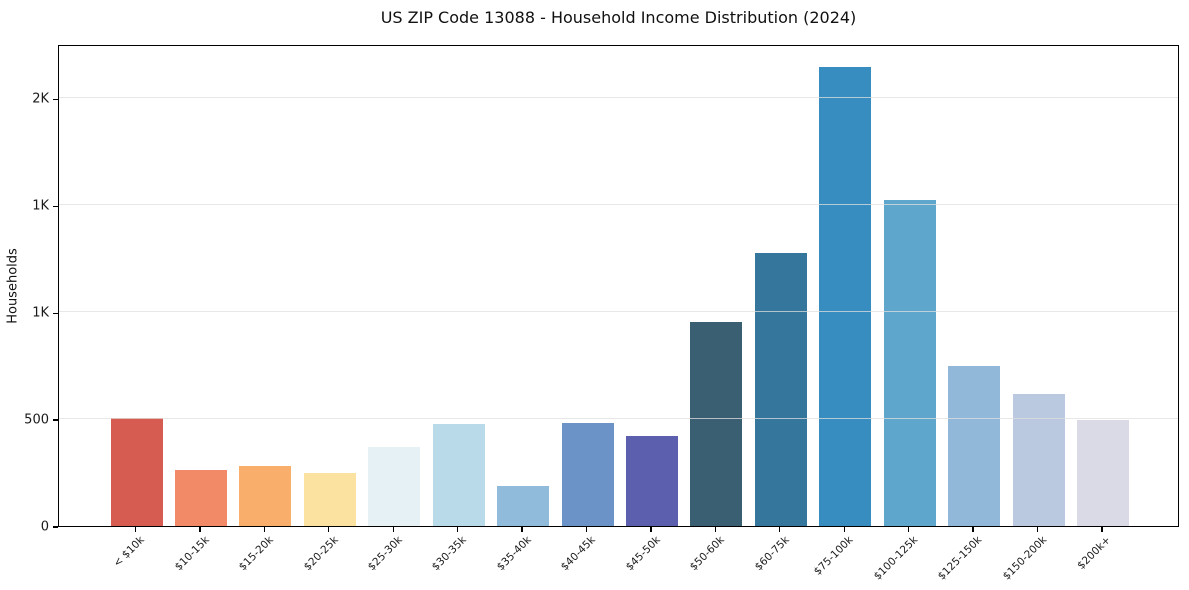 Image resolution: width=1189 pixels, height=590 pixels. What do you see at coordinates (587, 474) in the screenshot?
I see `bar-$40-45k` at bounding box center [587, 474].